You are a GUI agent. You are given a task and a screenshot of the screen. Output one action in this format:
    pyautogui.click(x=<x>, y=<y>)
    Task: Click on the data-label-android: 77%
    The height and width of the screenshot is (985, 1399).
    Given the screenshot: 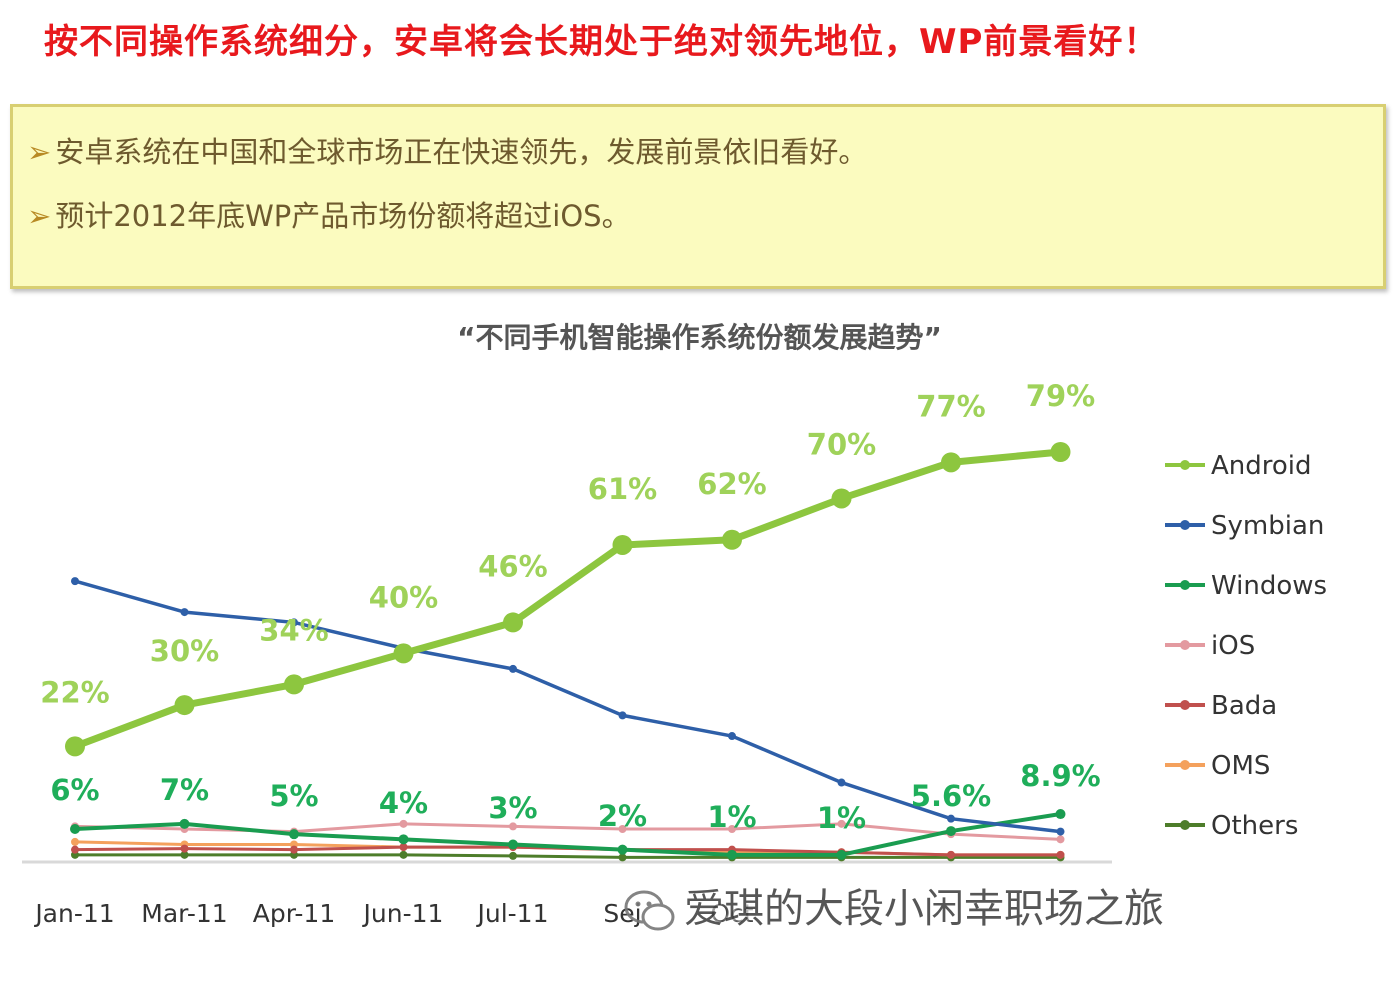 What is the action you would take?
    pyautogui.click(x=950, y=406)
    